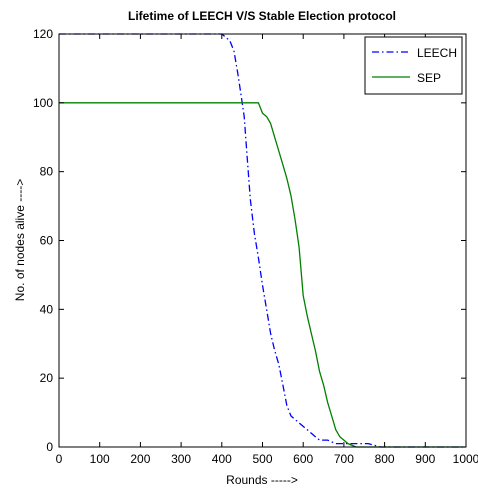 Image resolution: width=478 pixels, height=500 pixels. I want to click on x-tick-label: 600, so click(303, 459).